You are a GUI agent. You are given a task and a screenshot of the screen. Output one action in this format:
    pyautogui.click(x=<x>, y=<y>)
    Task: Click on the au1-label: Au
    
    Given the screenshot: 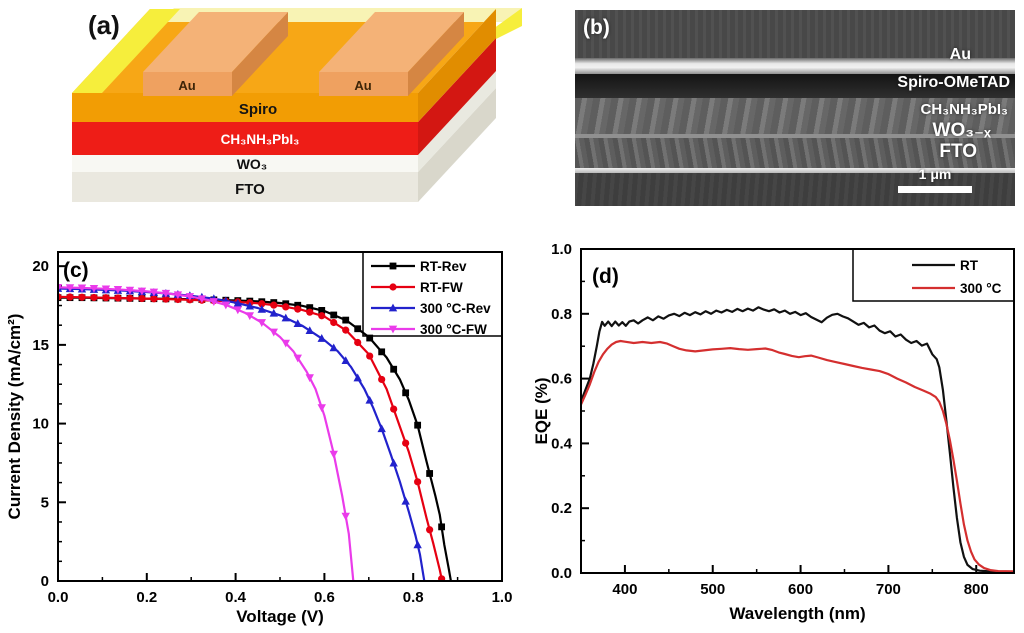 What is the action you would take?
    pyautogui.click(x=186, y=85)
    